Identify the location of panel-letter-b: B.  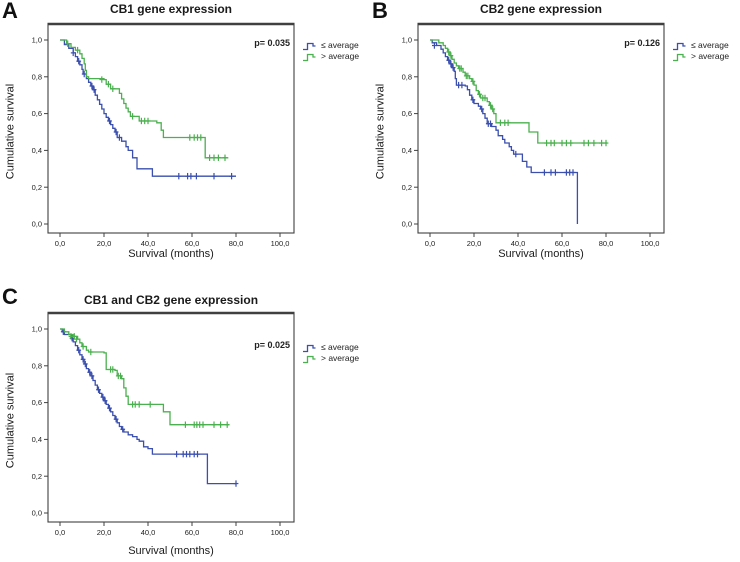
(380, 11).